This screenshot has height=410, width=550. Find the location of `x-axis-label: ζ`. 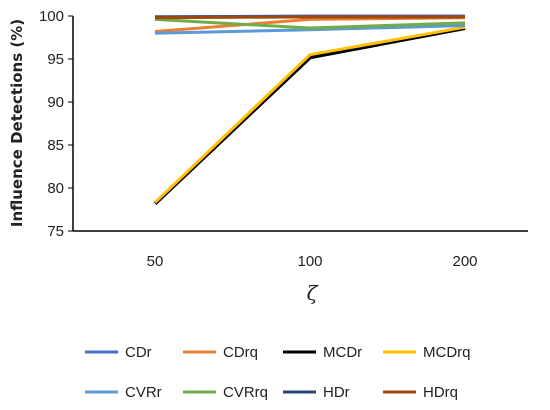

x-axis-label: ζ is located at coordinates (313, 293).